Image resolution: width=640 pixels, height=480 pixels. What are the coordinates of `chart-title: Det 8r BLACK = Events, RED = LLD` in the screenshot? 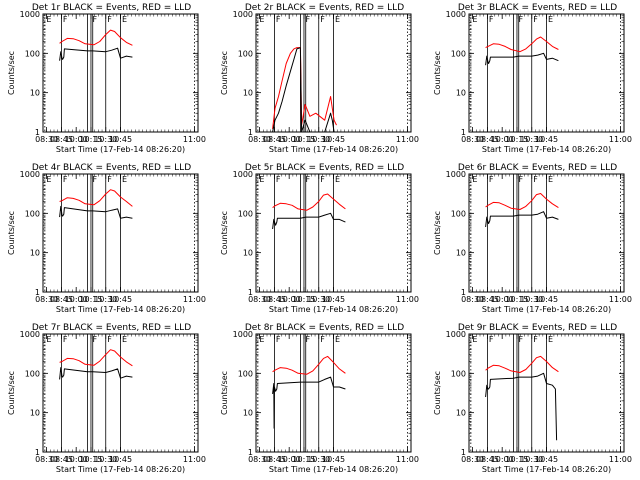 It's located at (324, 328).